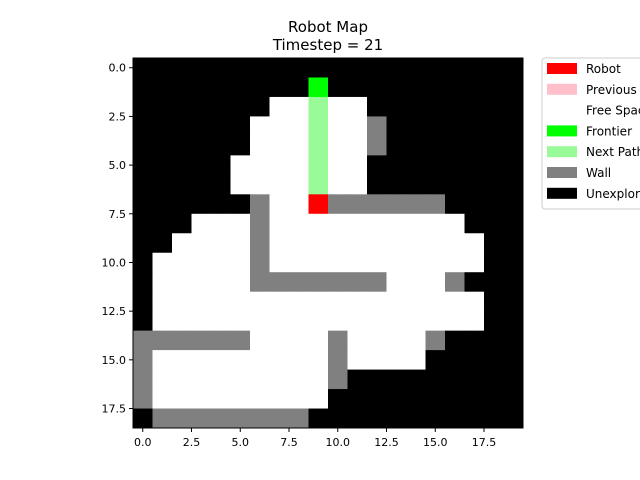 The height and width of the screenshot is (480, 640). Describe the element at coordinates (118, 165) in the screenshot. I see `y-tick-label: 5.0` at that location.